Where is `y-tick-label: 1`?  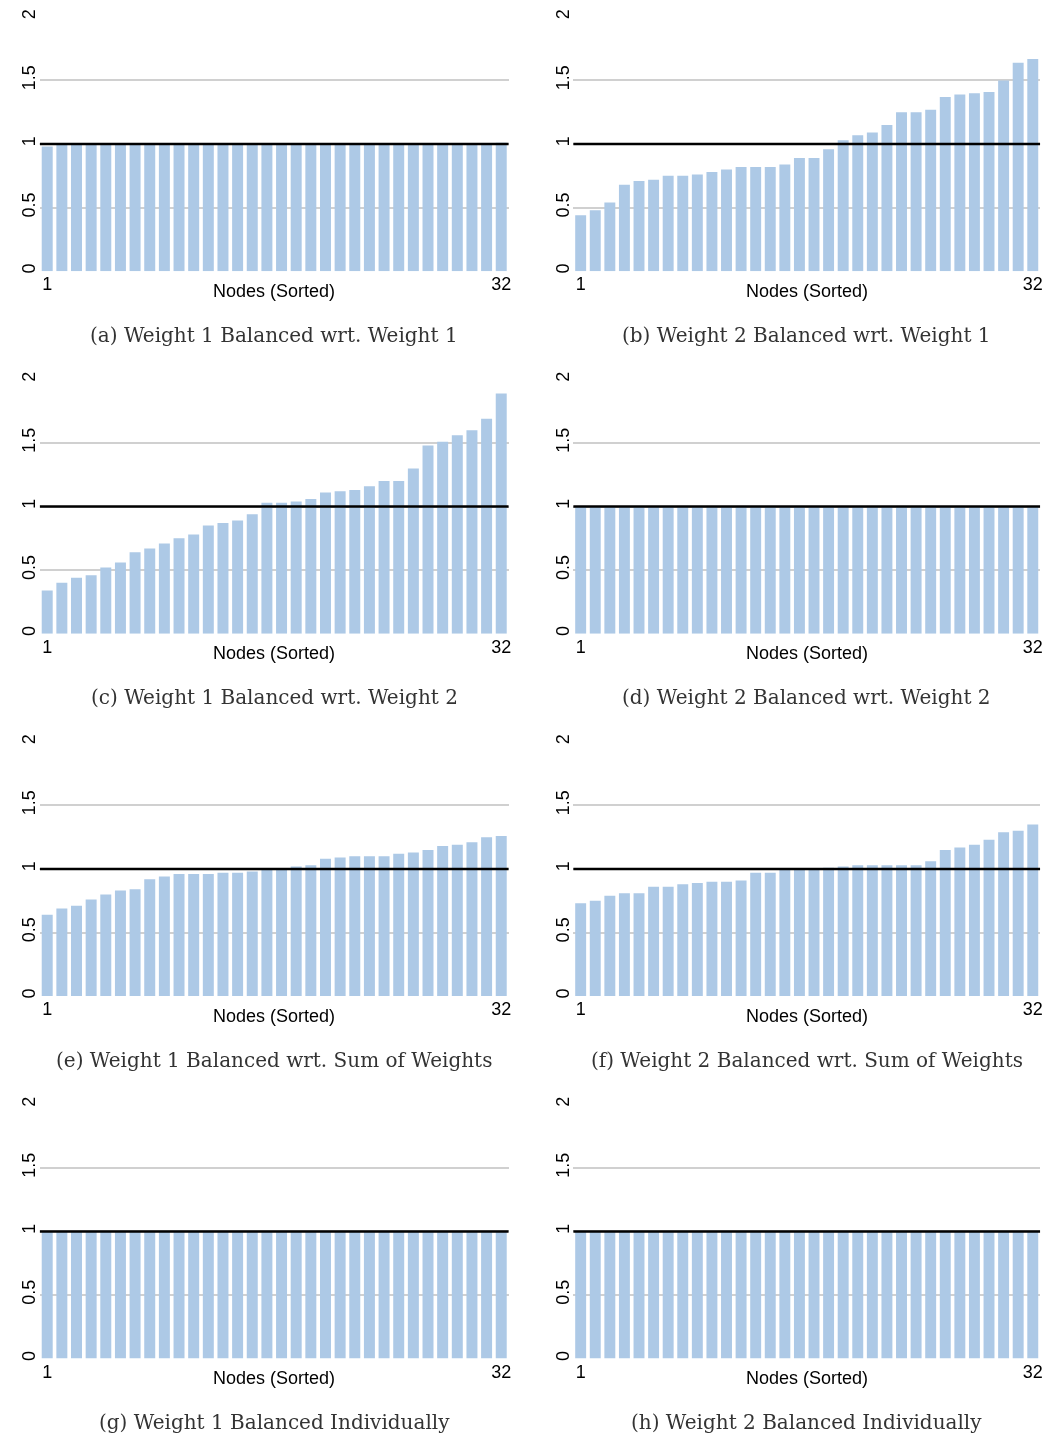 y-tick-label: 1 is located at coordinates (29, 503).